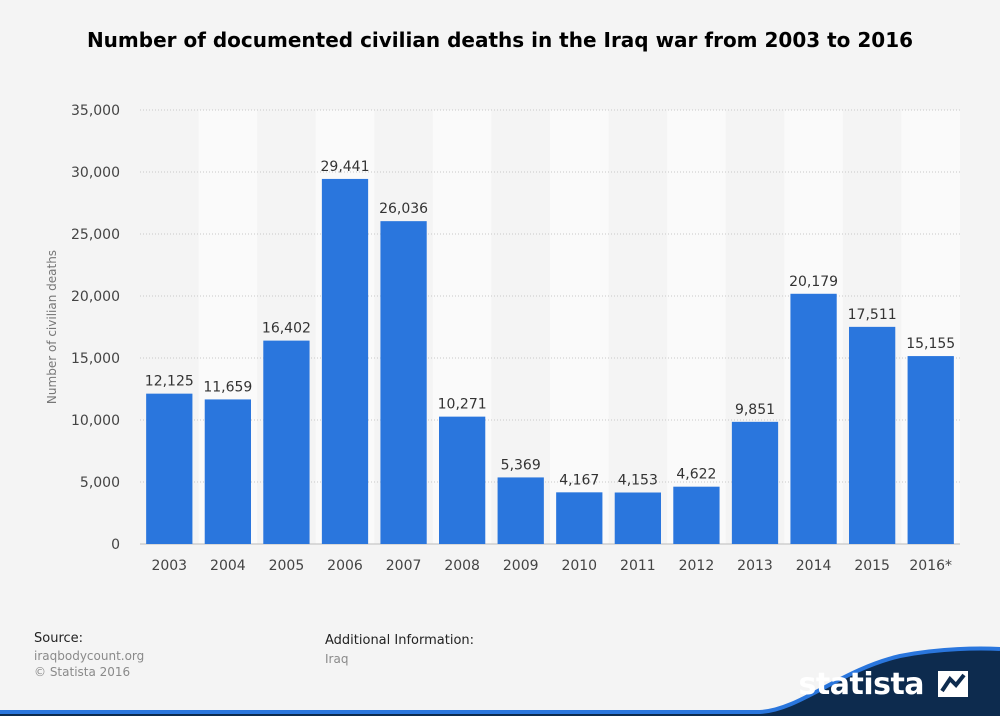  I want to click on x-tick-label: 2015, so click(872, 566).